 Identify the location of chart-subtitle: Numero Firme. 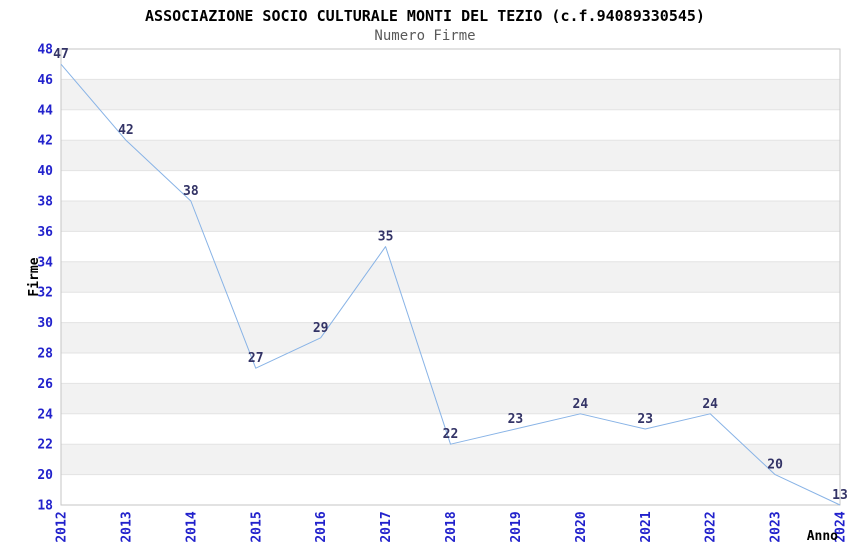
(425, 36).